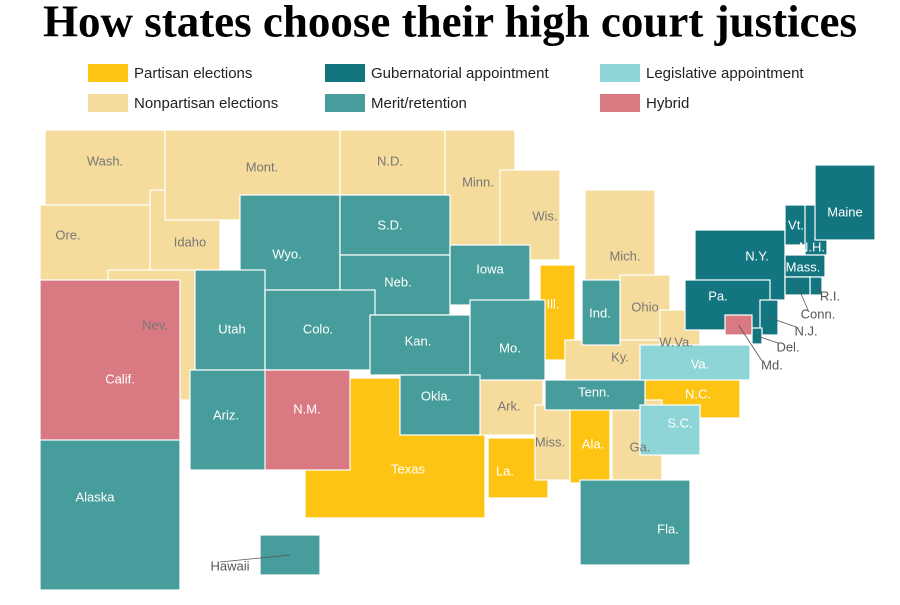 Image resolution: width=900 pixels, height=605 pixels. I want to click on state-label: Ore., so click(67, 234).